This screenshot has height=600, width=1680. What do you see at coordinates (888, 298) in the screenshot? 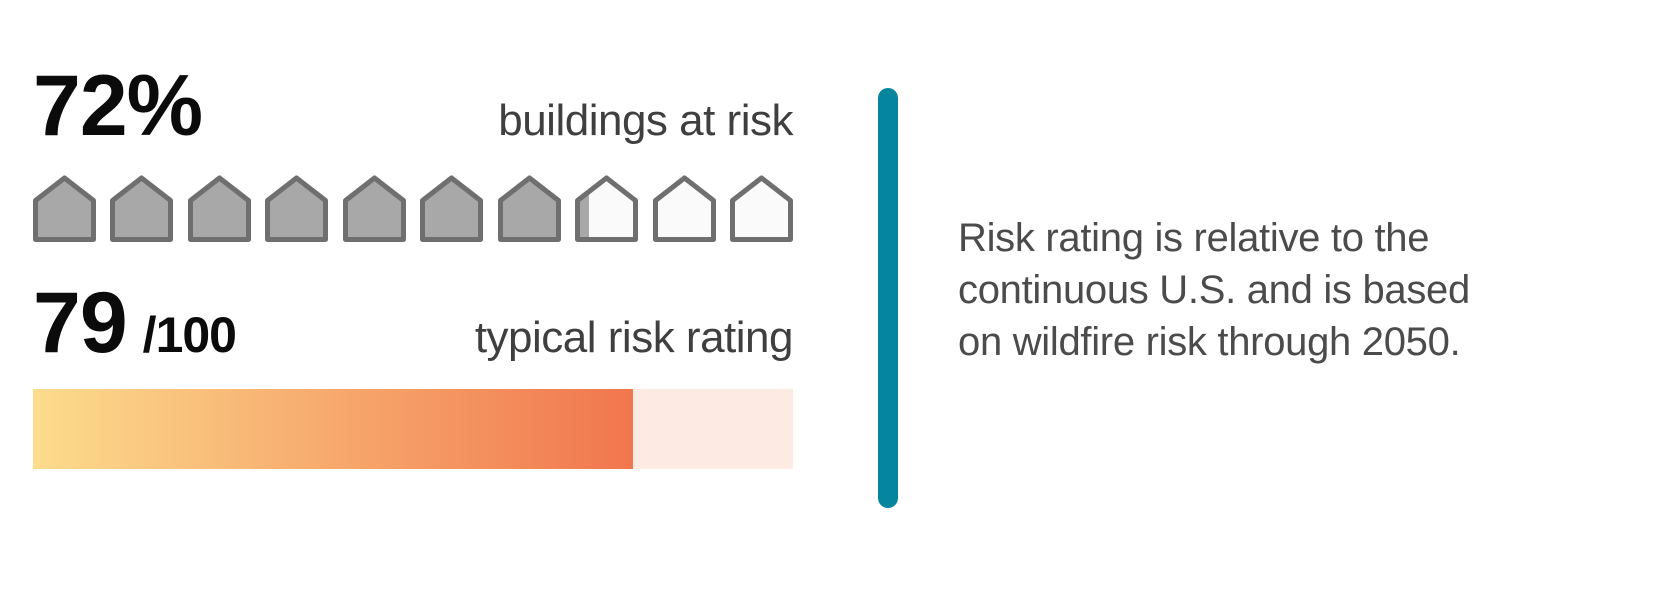
I see `vertical-divider` at bounding box center [888, 298].